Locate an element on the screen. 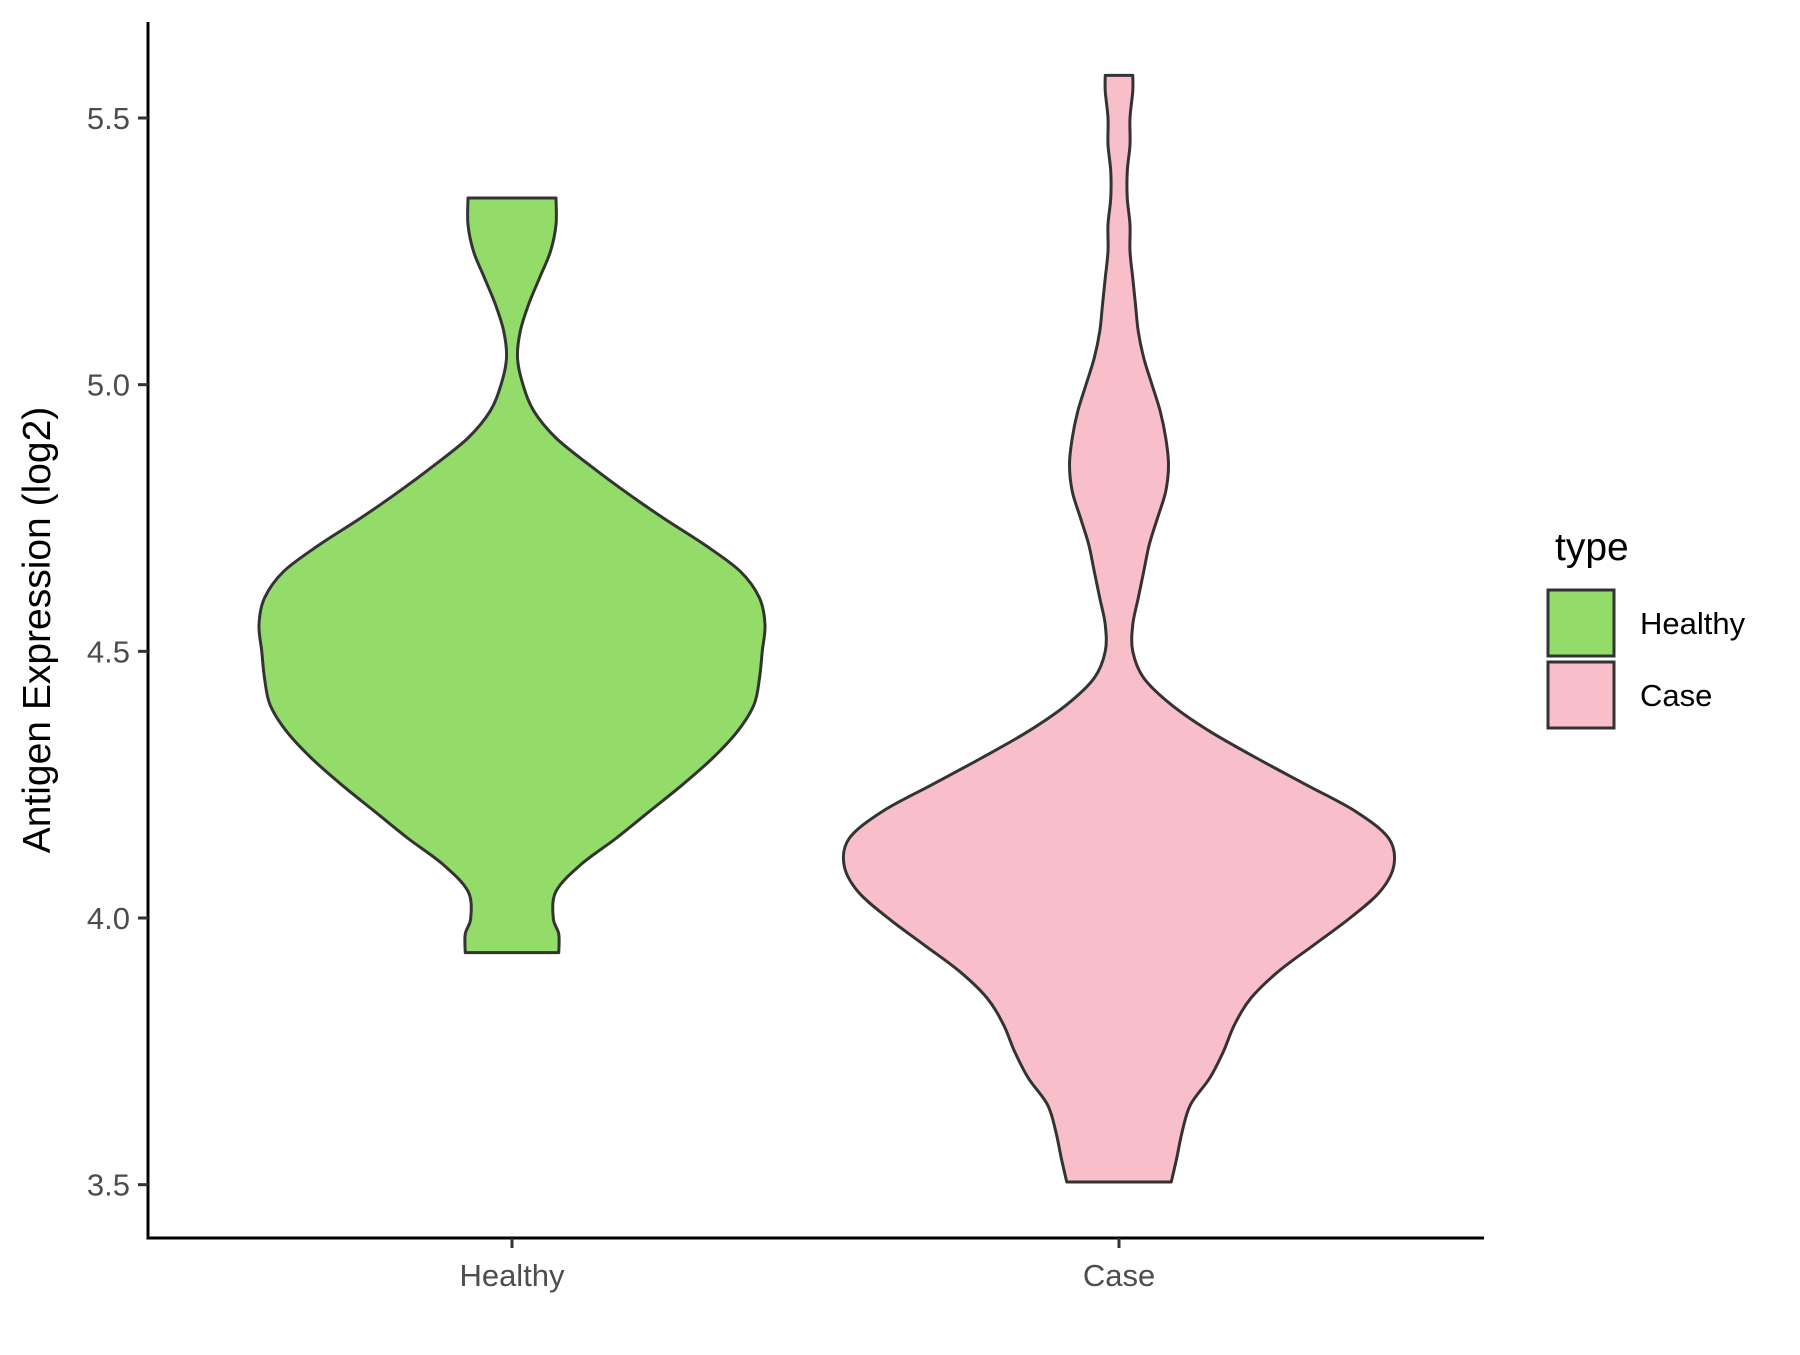 This screenshot has height=1355, width=1800. x-tick-label: Case is located at coordinates (1119, 1275).